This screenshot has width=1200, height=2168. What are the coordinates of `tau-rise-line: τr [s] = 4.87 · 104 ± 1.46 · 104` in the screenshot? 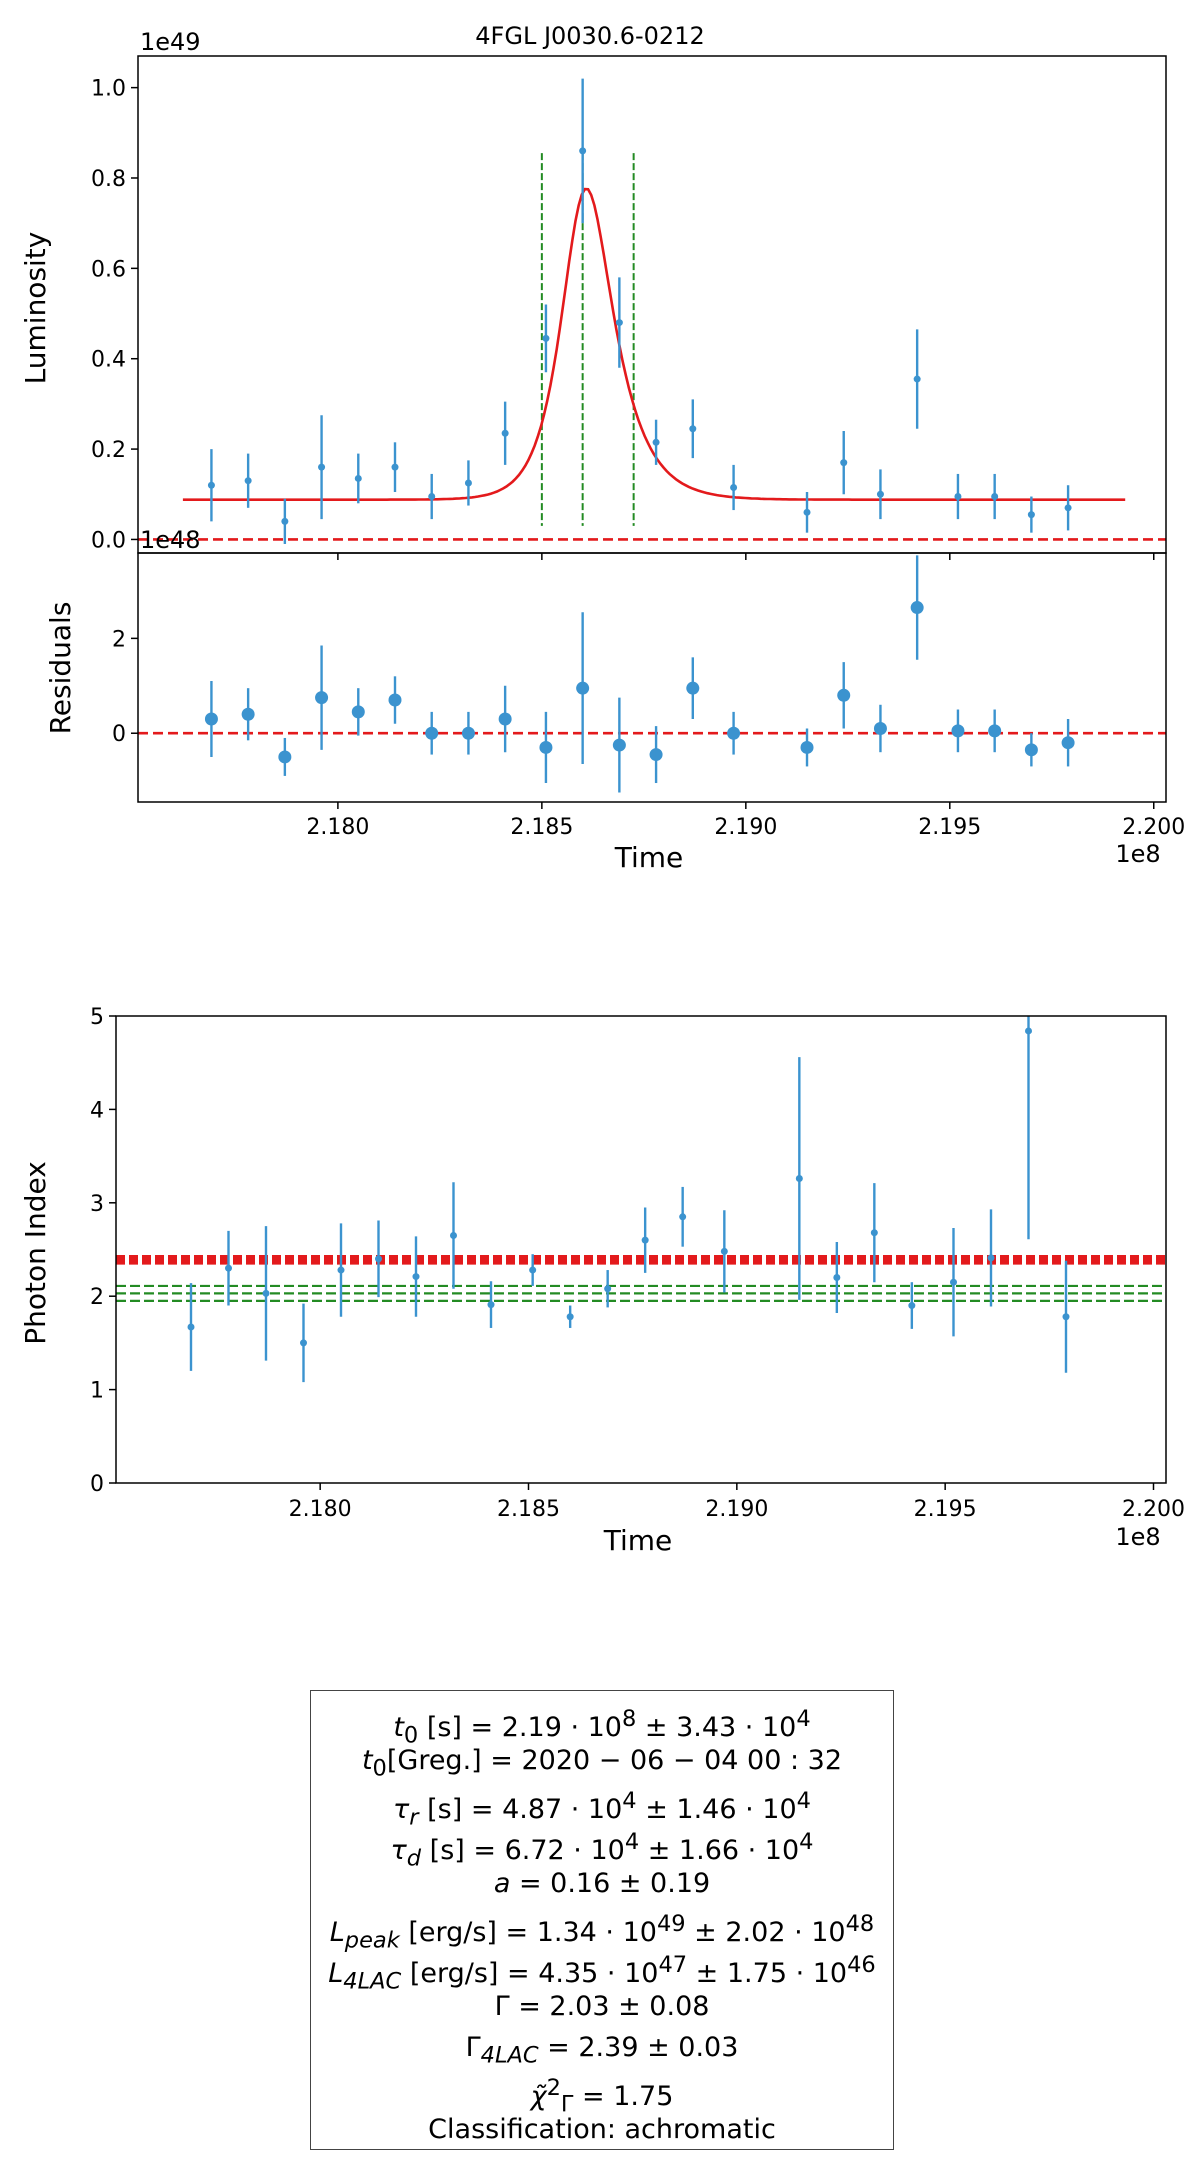 It's located at (602, 1809).